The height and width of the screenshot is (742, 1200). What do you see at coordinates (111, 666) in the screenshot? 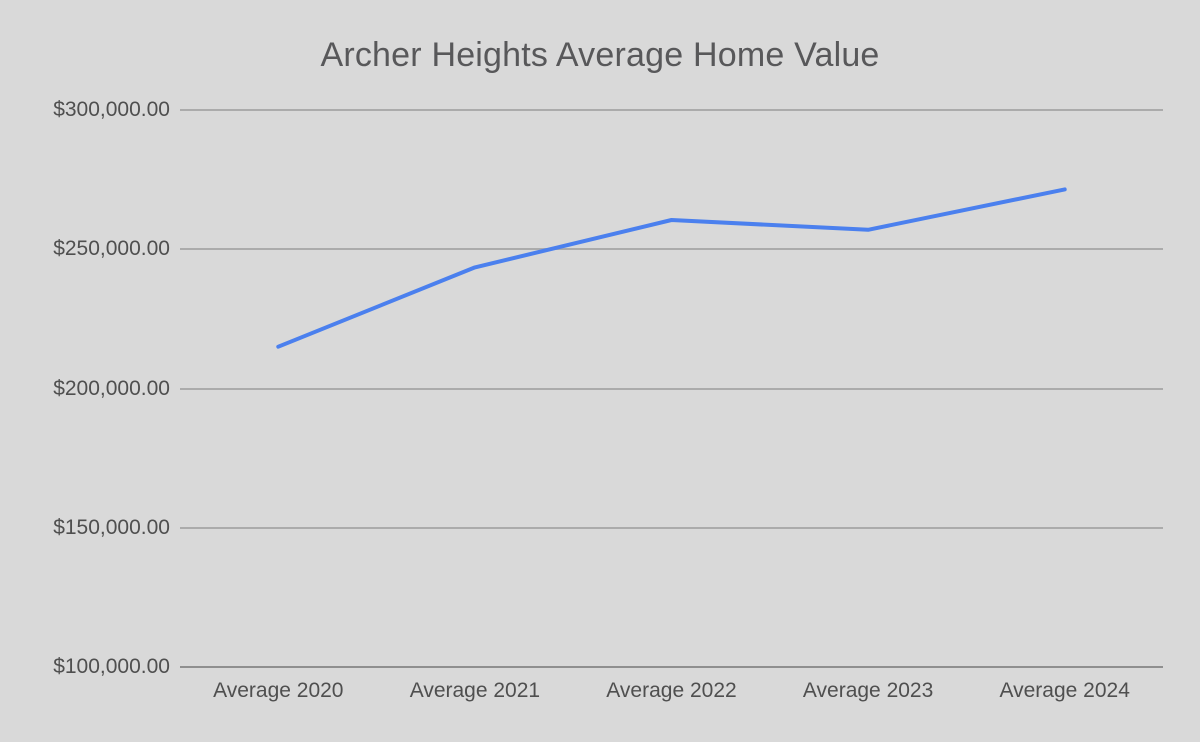
I see `y-tick-label: $100,000.00` at bounding box center [111, 666].